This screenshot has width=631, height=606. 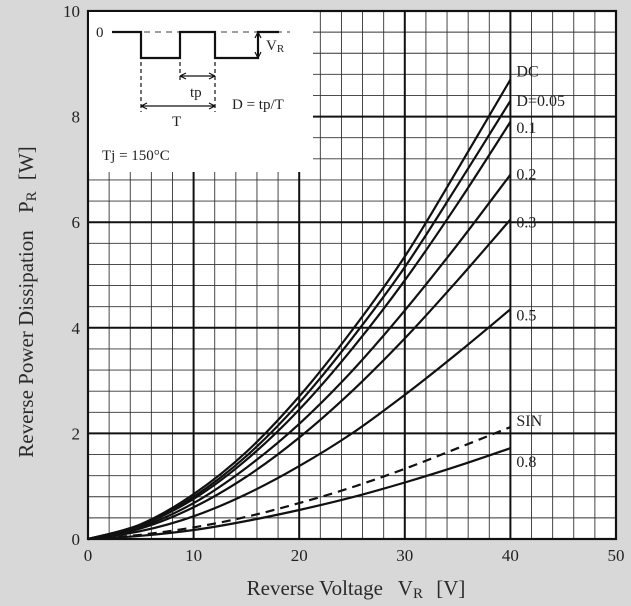 I want to click on y-tick-label: 8, so click(x=76, y=117).